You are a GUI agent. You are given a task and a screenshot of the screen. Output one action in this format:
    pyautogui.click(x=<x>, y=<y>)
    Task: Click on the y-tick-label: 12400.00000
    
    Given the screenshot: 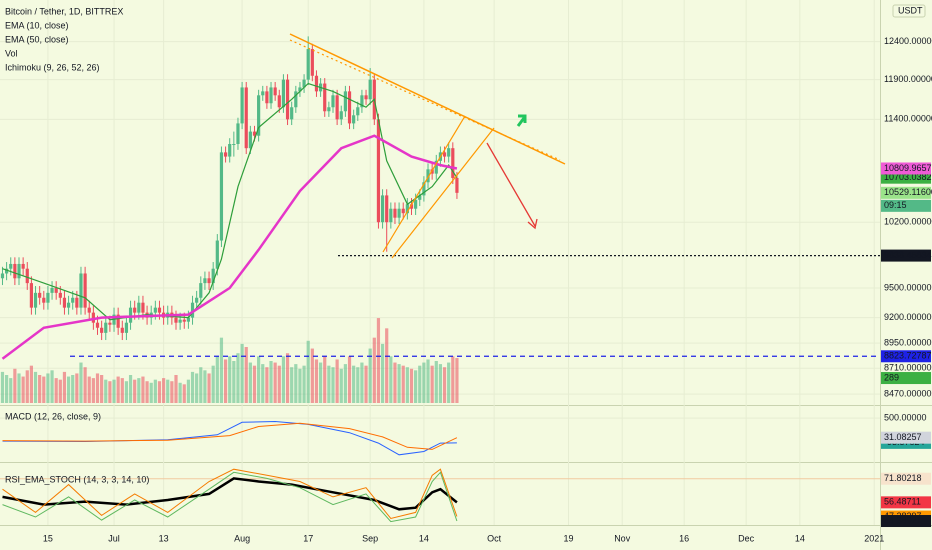 What is the action you would take?
    pyautogui.click(x=908, y=41)
    